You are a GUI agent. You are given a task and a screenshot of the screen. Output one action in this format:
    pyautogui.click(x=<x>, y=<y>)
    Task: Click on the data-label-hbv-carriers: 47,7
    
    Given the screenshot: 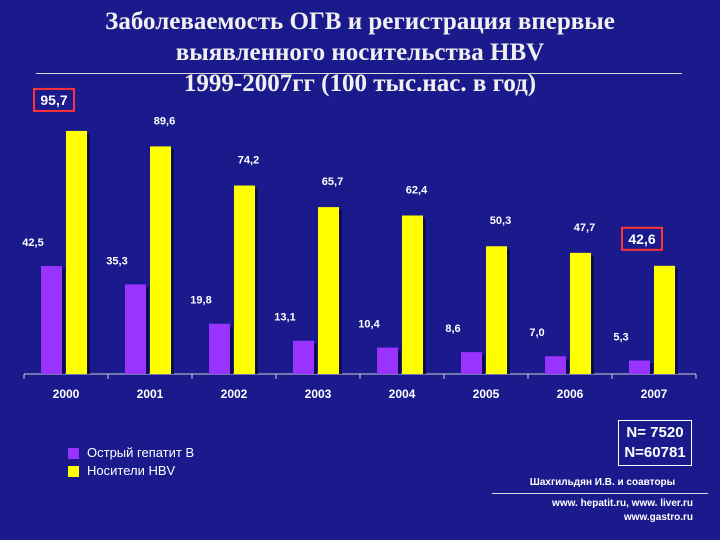 What is the action you would take?
    pyautogui.click(x=584, y=228)
    